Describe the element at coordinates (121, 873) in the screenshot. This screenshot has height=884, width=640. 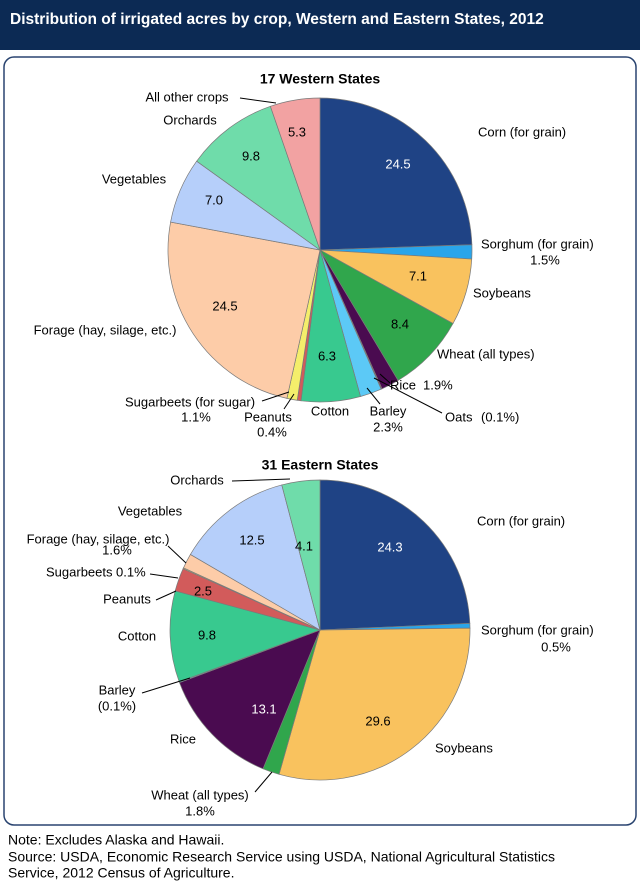
I see `source: Service, 2012 Census of Agriculture.` at that location.